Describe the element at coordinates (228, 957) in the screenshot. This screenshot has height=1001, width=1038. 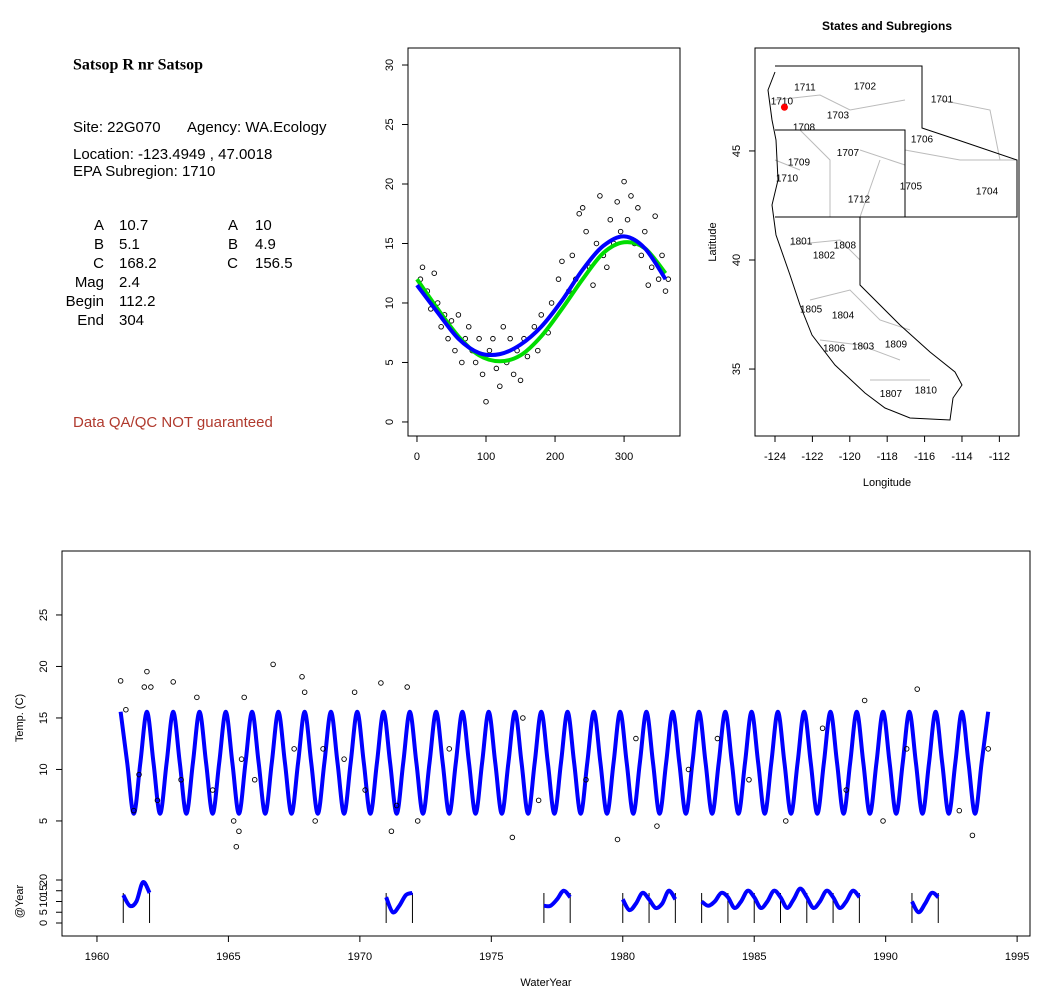
I see `x-tick-label: 1965` at that location.